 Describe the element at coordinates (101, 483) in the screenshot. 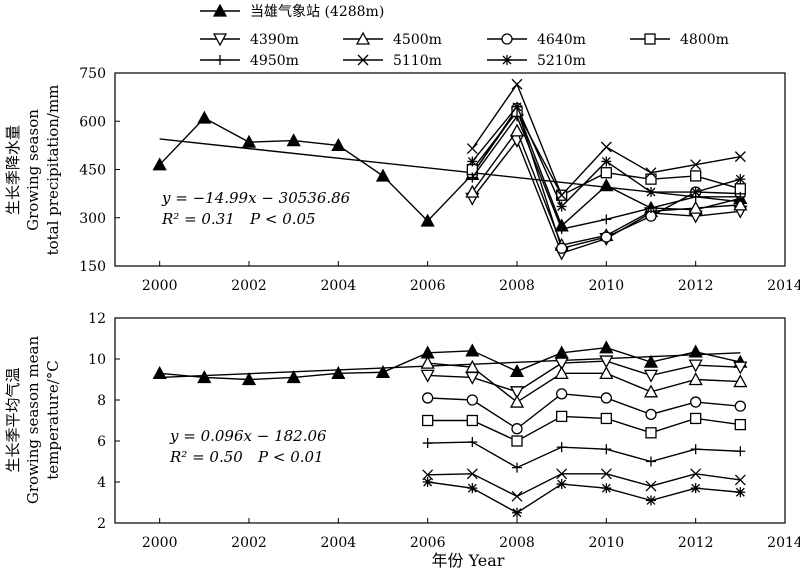

I see `y-tick-label: 4` at that location.